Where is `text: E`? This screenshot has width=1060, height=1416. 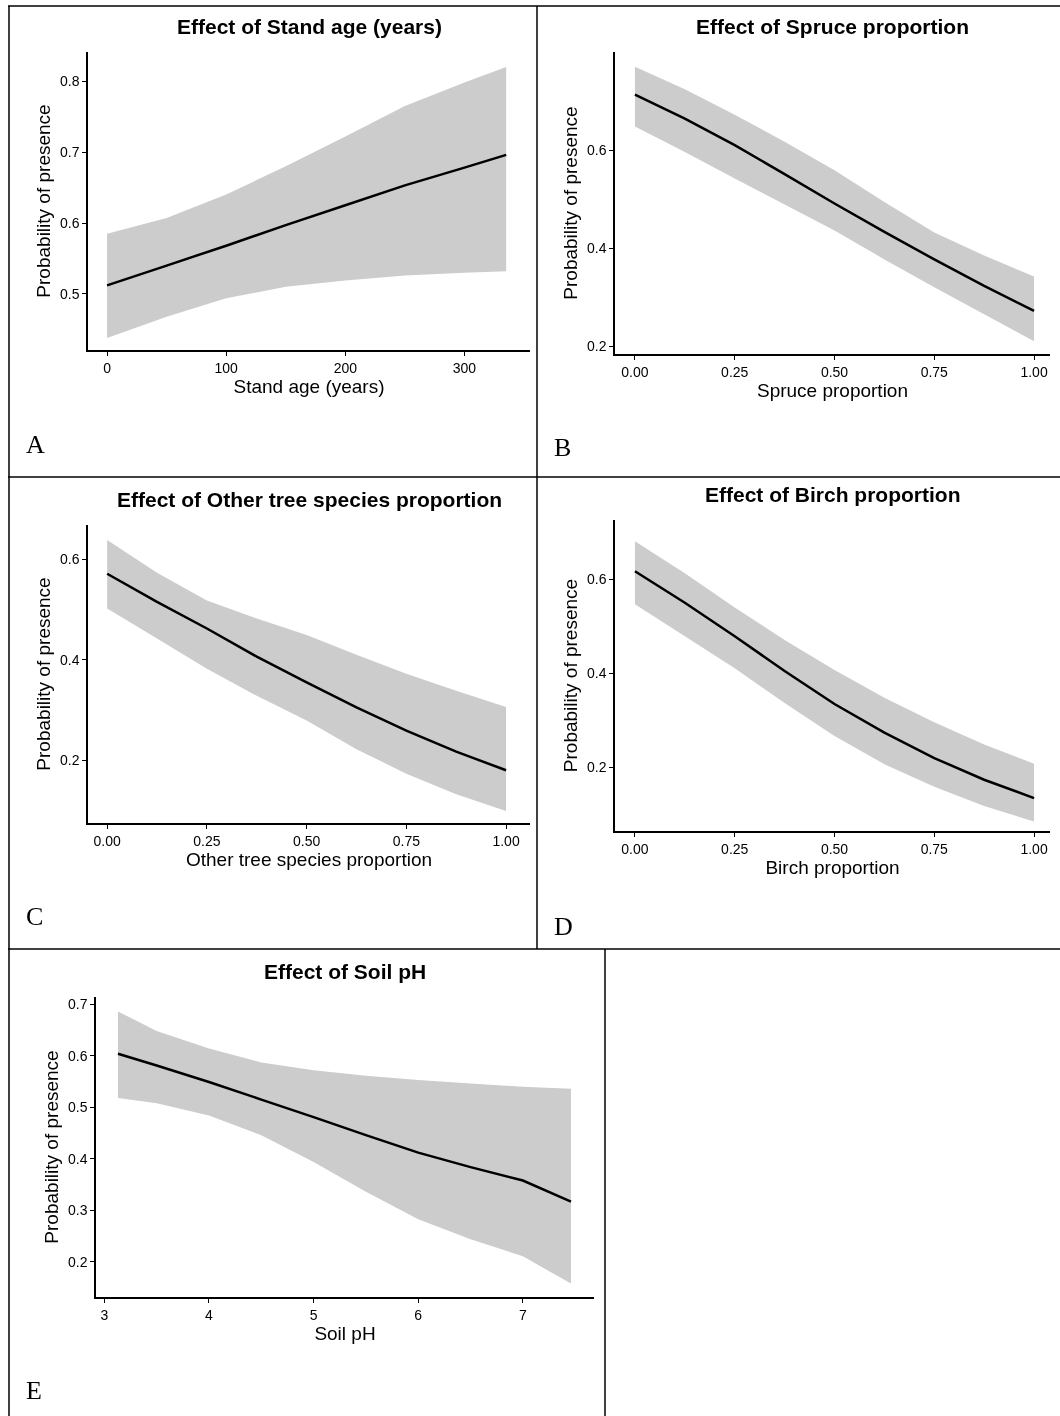 text: E is located at coordinates (34, 1390).